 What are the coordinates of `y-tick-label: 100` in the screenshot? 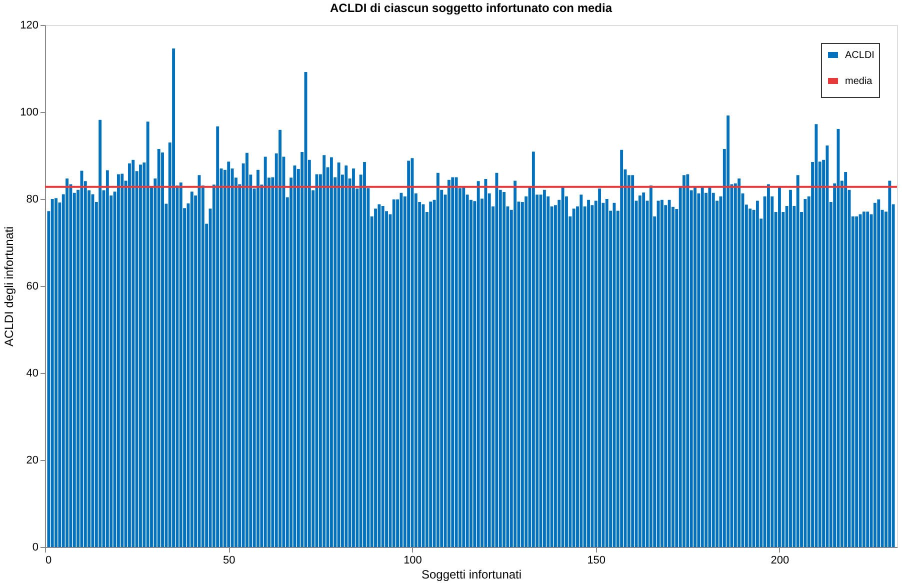 It's located at (29, 112).